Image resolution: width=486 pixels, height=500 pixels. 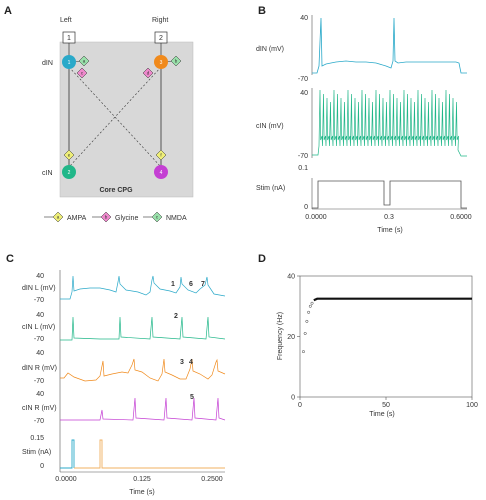 What do you see at coordinates (141, 492) in the screenshot?
I see `c-xlabel: Time (s)` at bounding box center [141, 492].